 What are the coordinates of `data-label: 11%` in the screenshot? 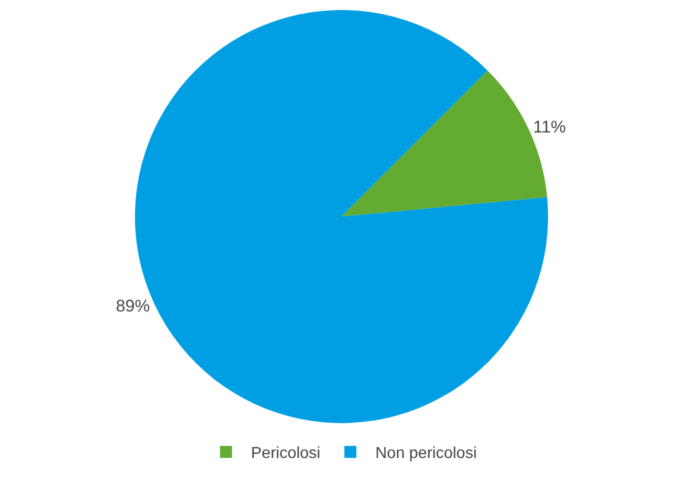 It's located at (549, 126).